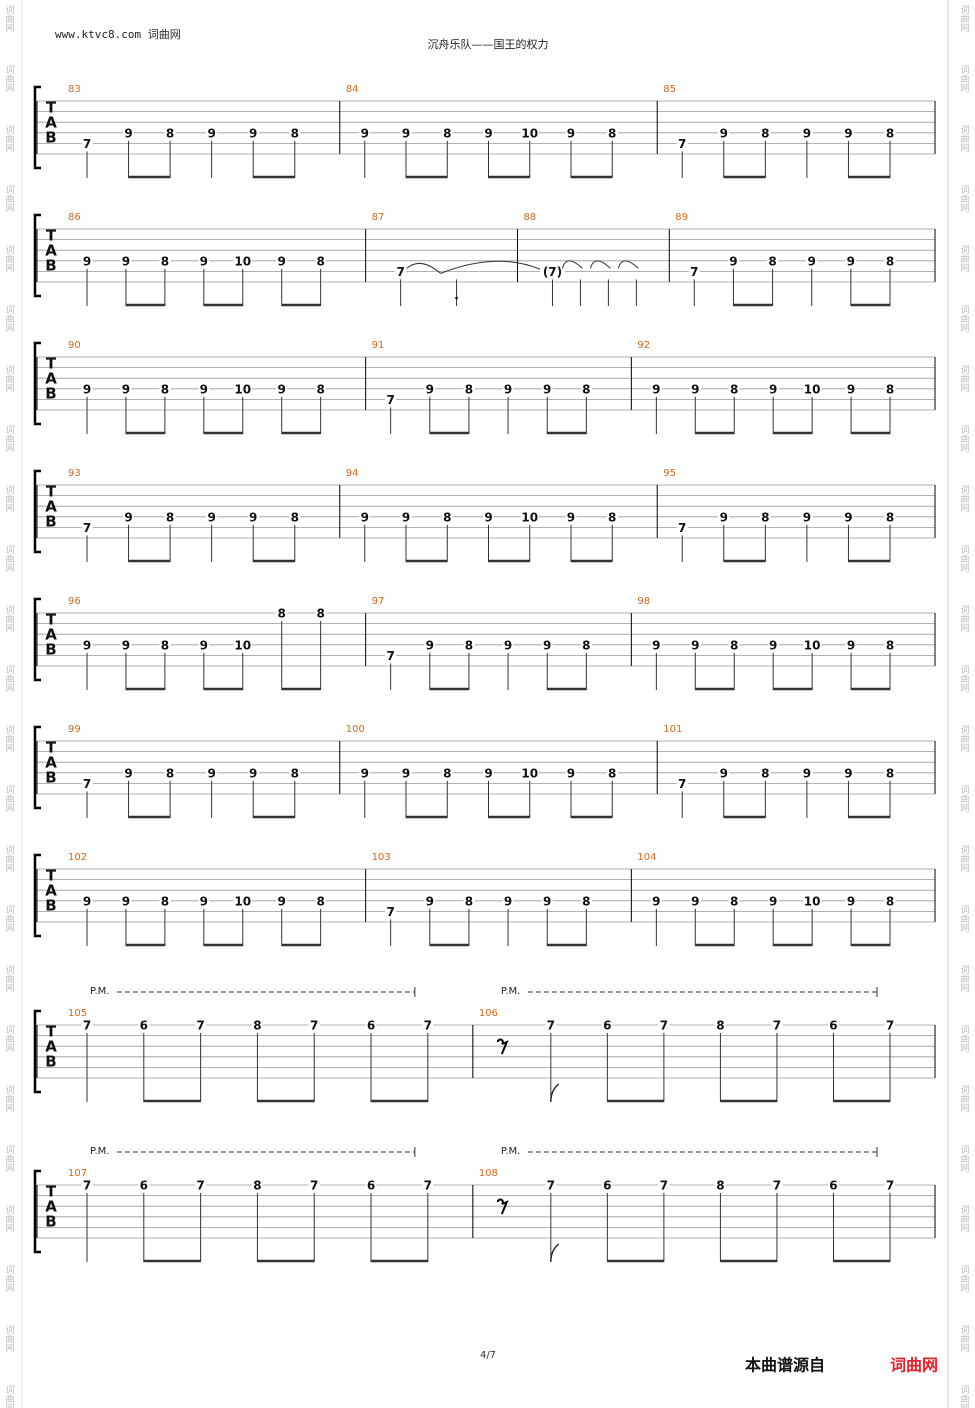  What do you see at coordinates (669, 473) in the screenshot?
I see `measure-number: 95` at bounding box center [669, 473].